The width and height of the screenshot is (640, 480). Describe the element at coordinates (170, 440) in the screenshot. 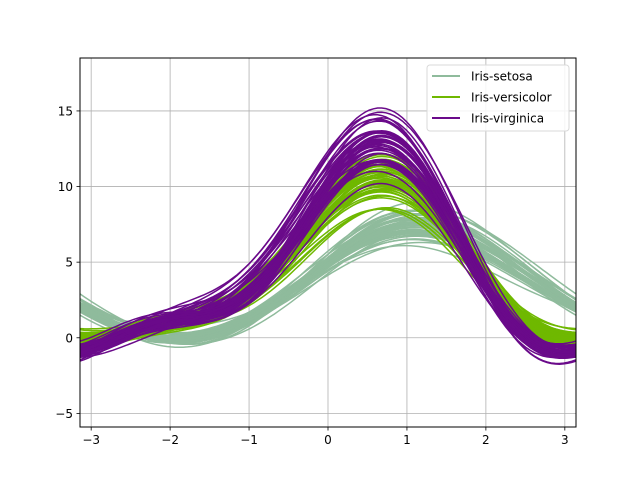

I see `x-tick-label: −2` at that location.